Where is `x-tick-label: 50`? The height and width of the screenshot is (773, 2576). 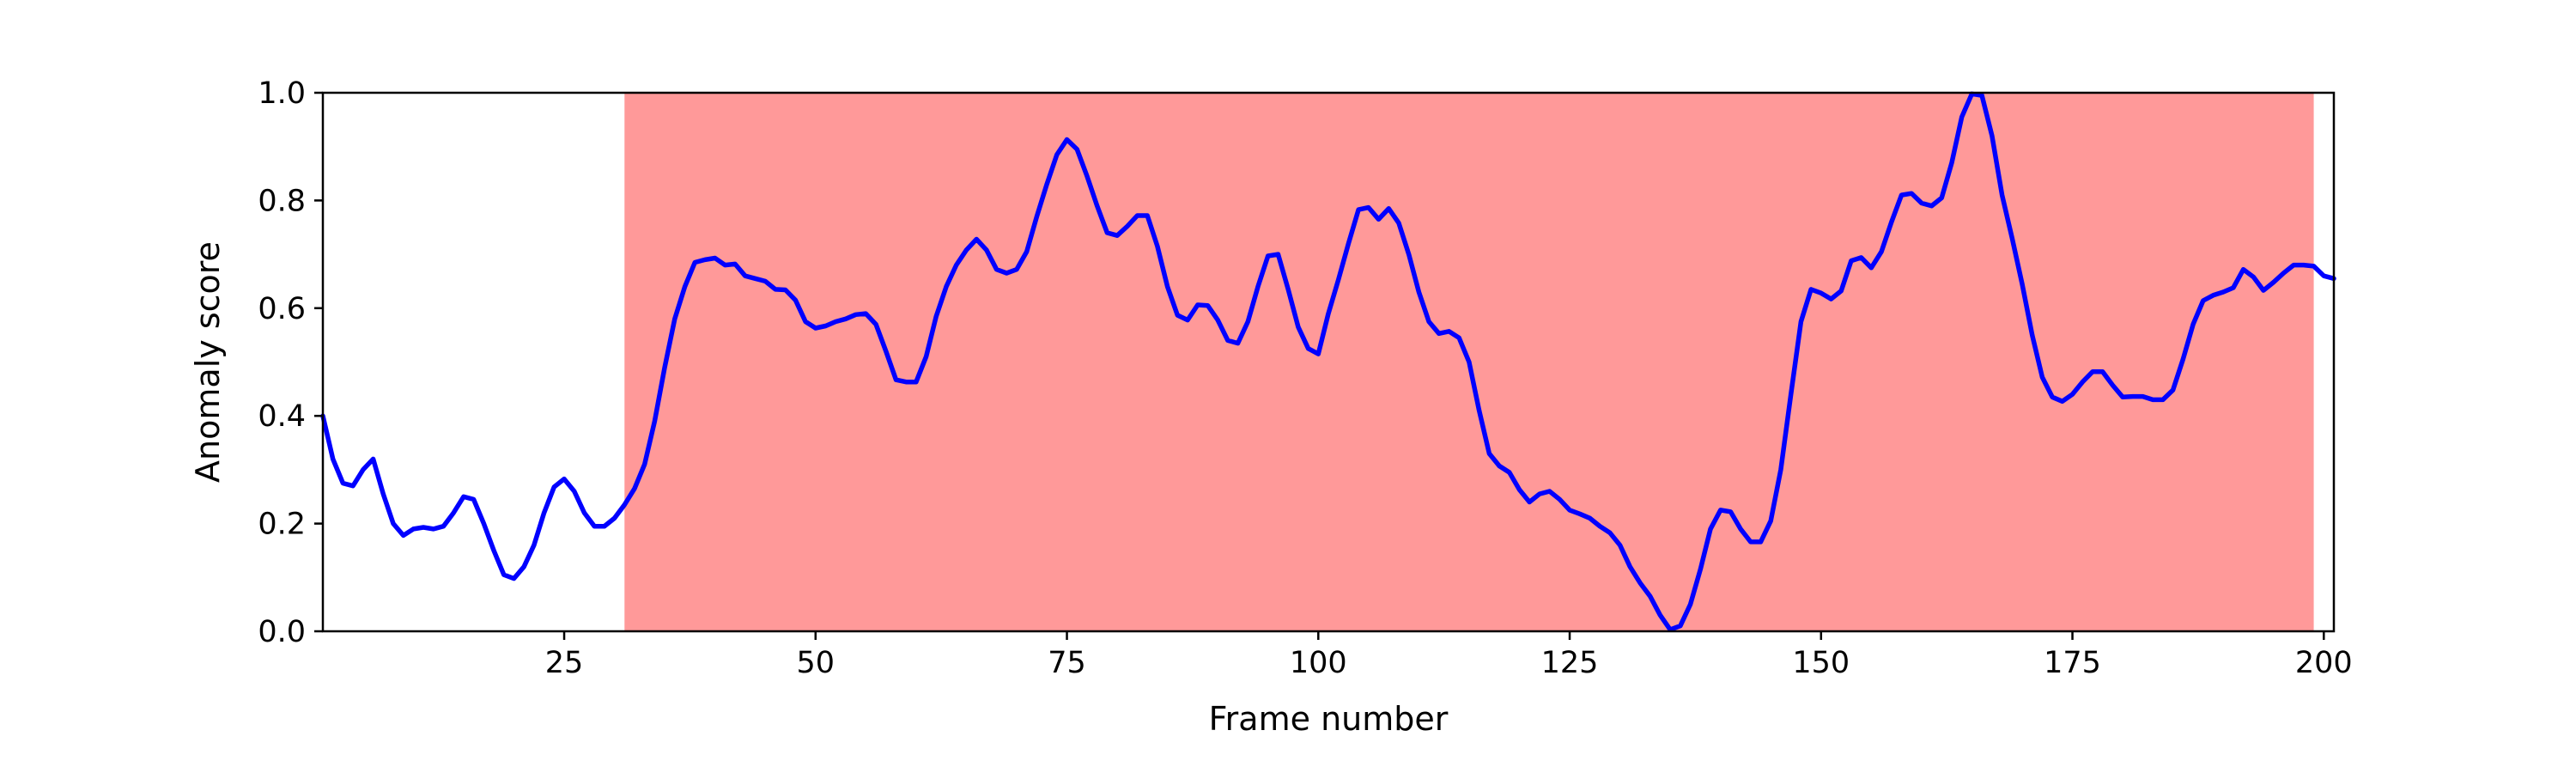
x-tick-label: 50 is located at coordinates (816, 663).